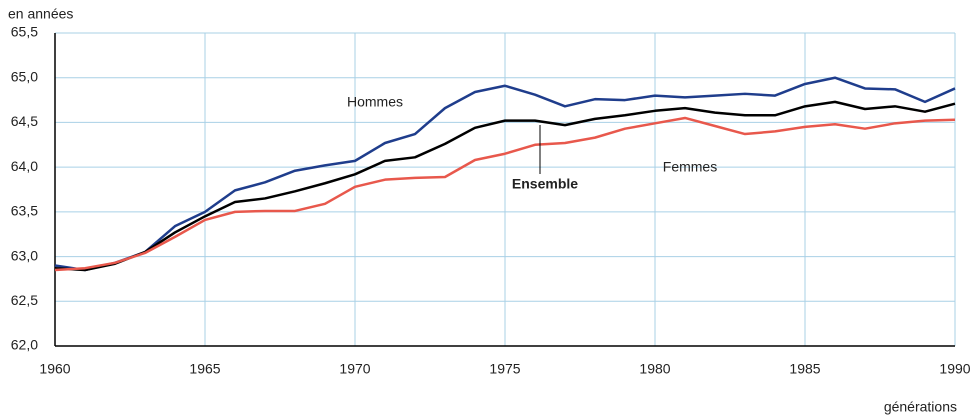 This screenshot has width=971, height=420. I want to click on x-tick-label: 1990, so click(954, 369).